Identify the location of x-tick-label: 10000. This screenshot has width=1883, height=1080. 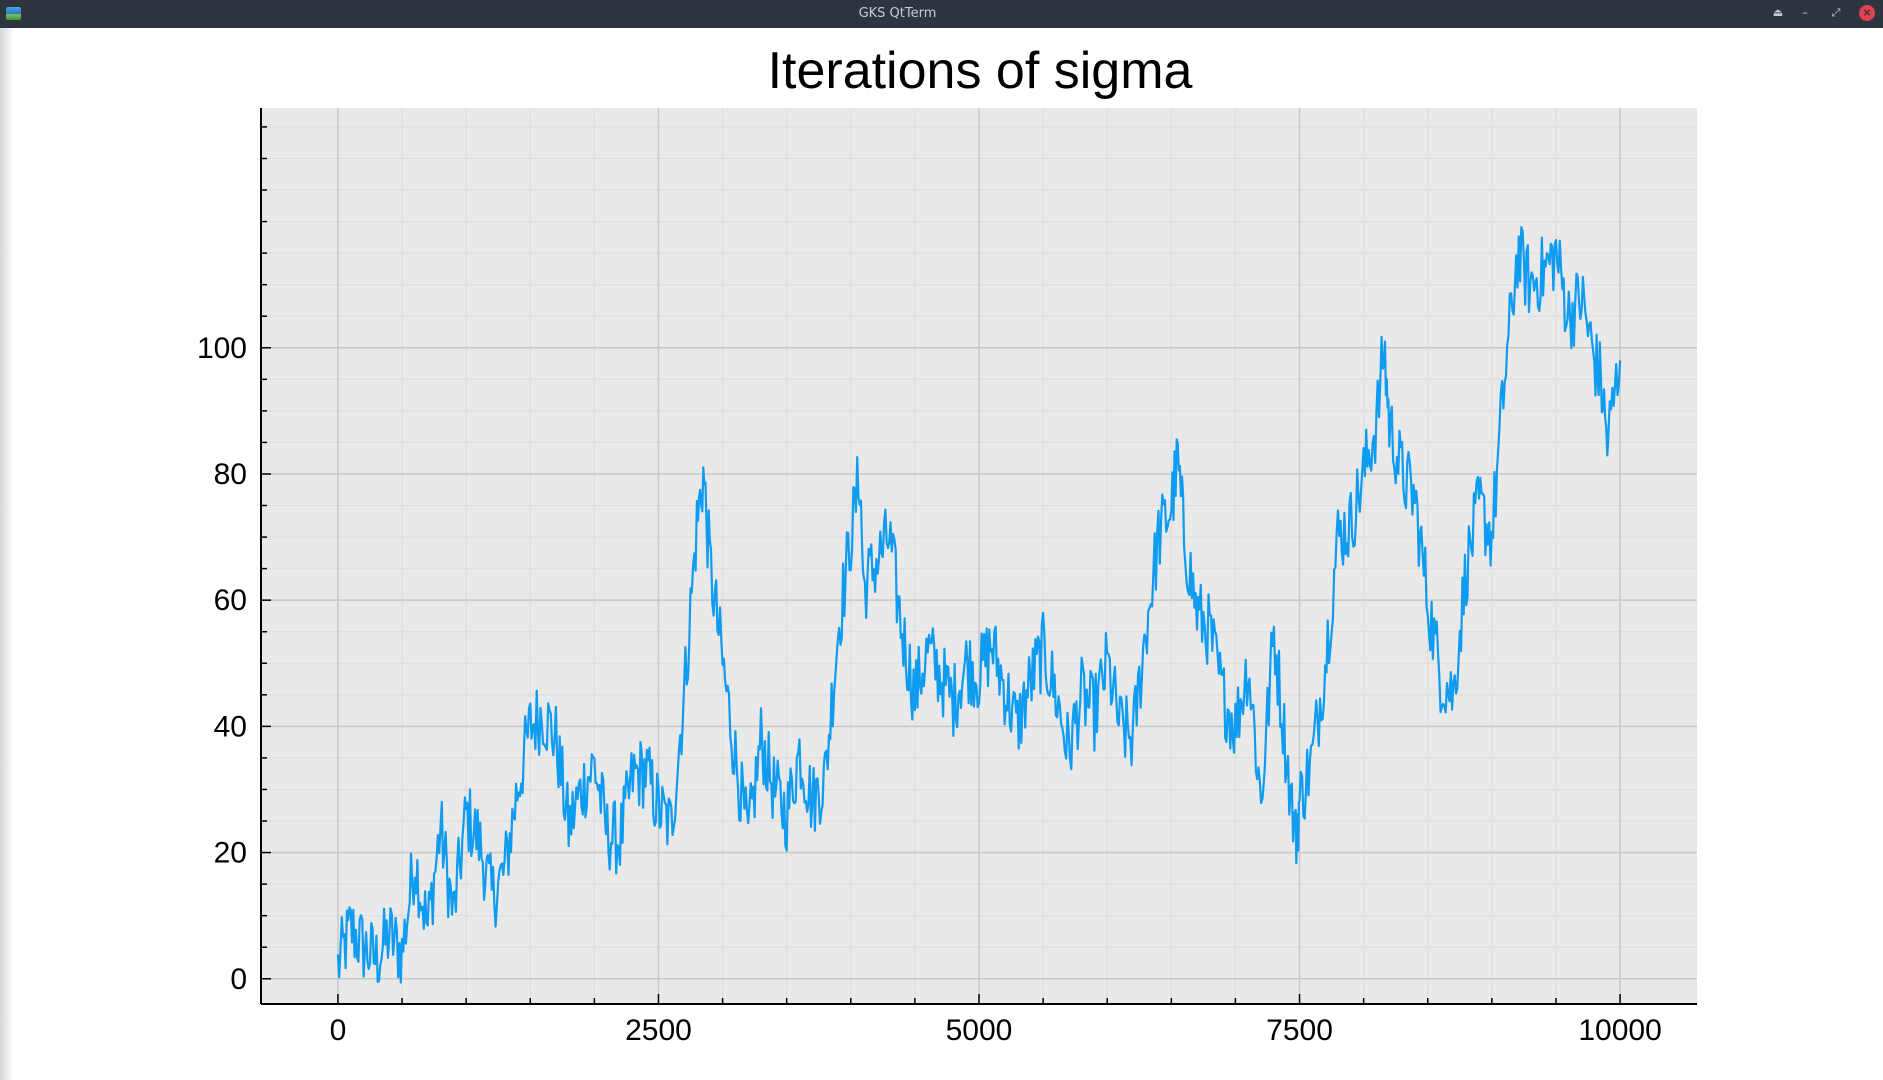
(1619, 1030).